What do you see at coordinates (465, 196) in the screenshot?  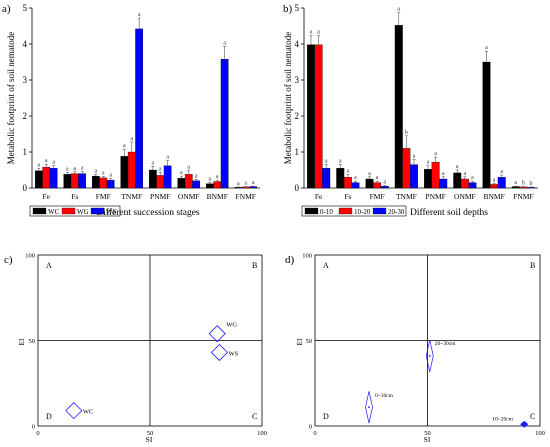 I see `x-tick-label: ONMF` at bounding box center [465, 196].